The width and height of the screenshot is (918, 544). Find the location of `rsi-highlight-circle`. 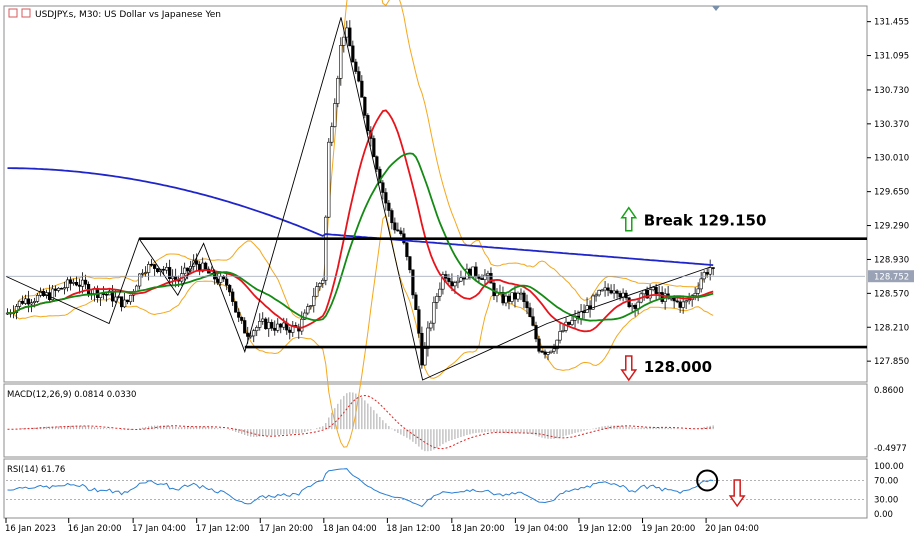

rsi-highlight-circle is located at coordinates (707, 480).